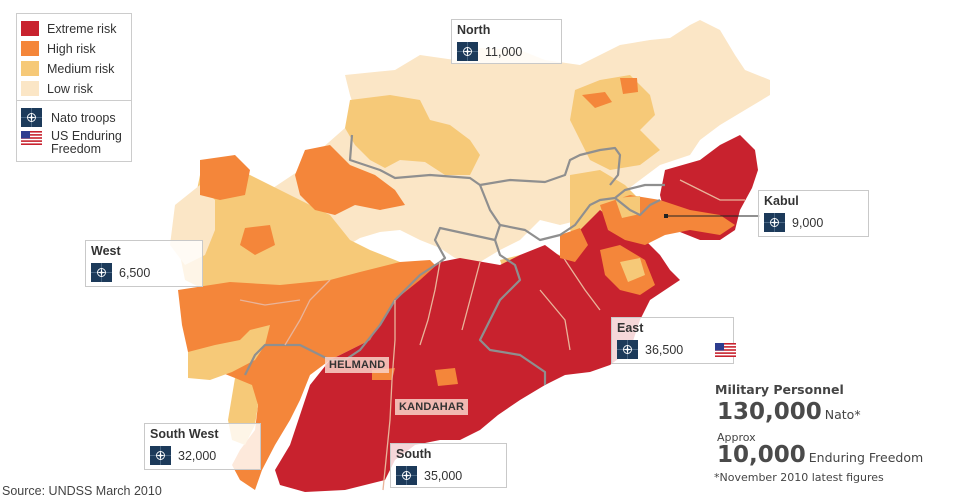  What do you see at coordinates (225, 177) in the screenshot?
I see `region-high-risk-west-small` at bounding box center [225, 177].